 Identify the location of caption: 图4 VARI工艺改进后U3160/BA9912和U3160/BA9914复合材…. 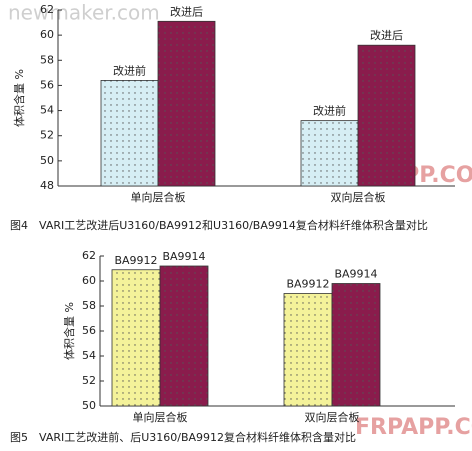
(219, 225).